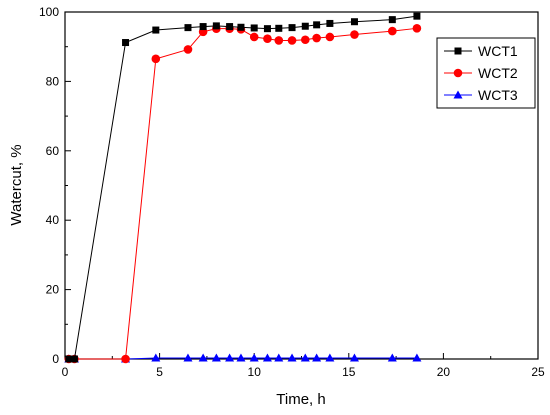 The width and height of the screenshot is (550, 415). Describe the element at coordinates (65, 372) in the screenshot. I see `x-tick-label: 0` at that location.